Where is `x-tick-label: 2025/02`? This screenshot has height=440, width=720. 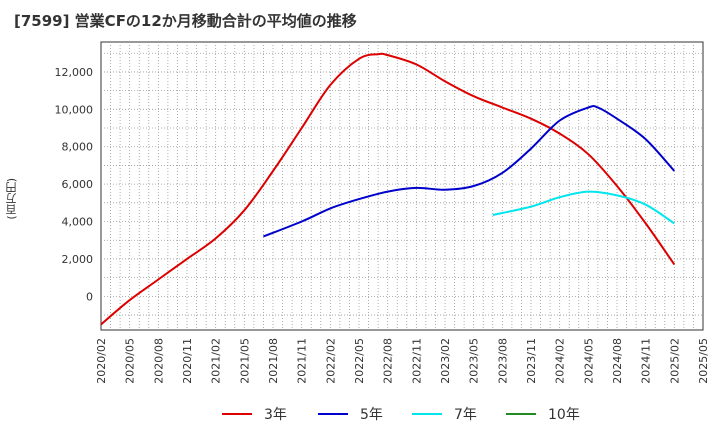
x-tick-label: 2025/02 is located at coordinates (674, 361).